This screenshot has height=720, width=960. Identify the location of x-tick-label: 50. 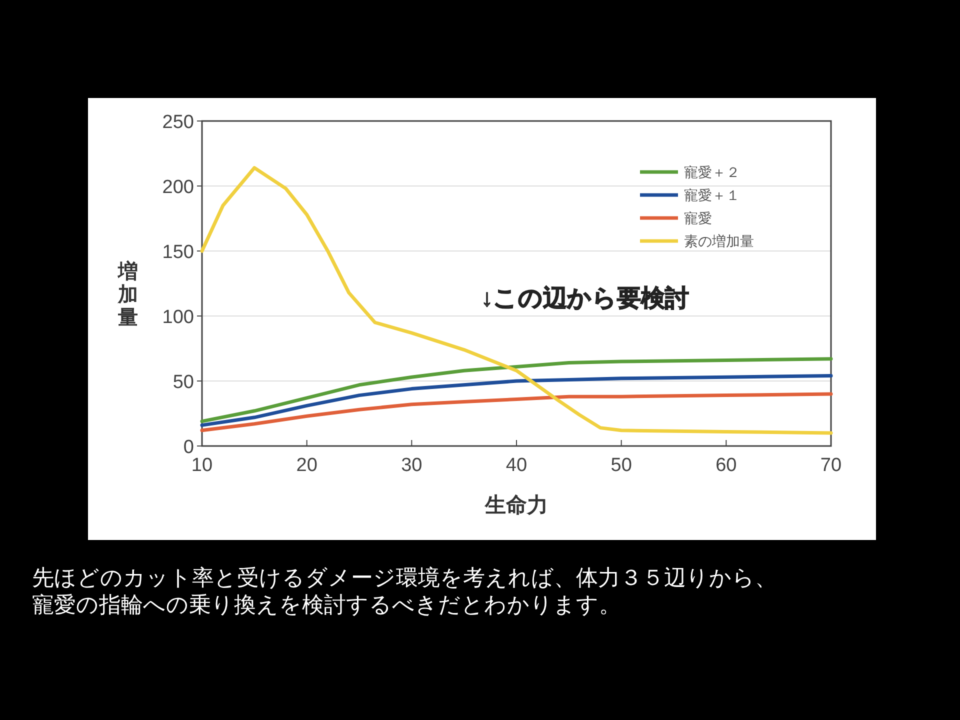
(621, 465).